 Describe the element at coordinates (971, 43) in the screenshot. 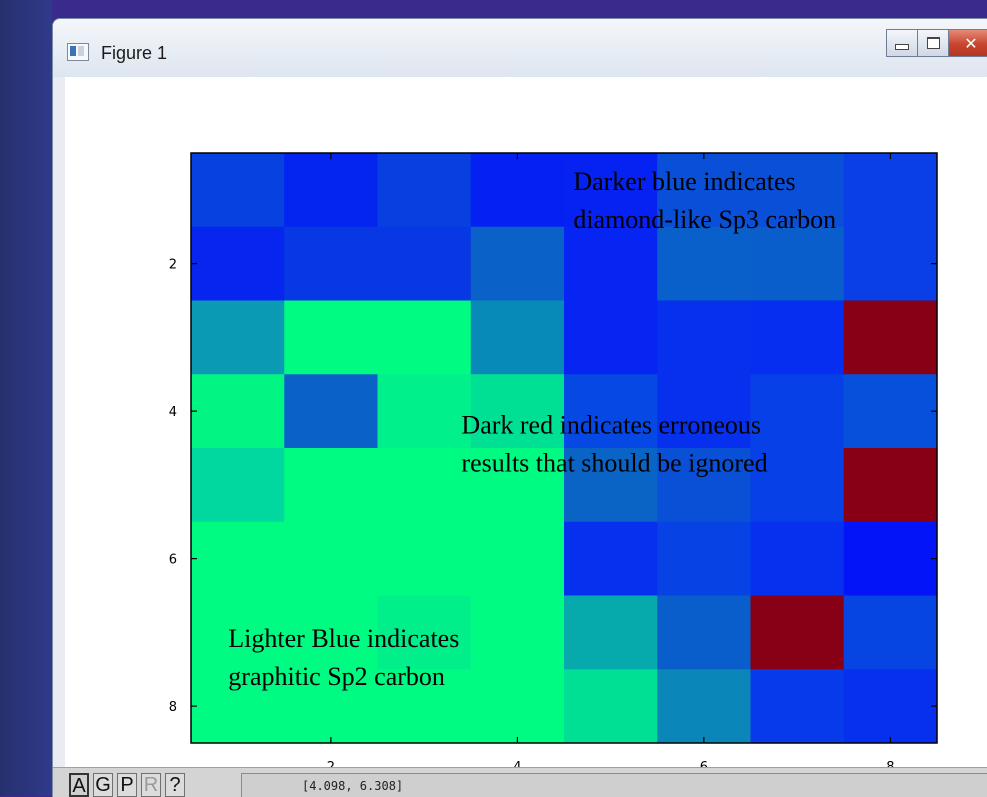

I see `close-icon: ✕` at that location.